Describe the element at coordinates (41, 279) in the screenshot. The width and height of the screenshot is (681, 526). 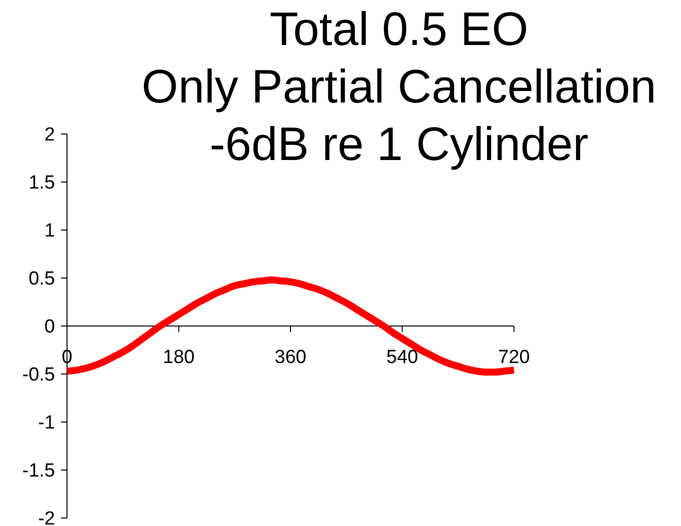
I see `y-tick-label: 0.5` at that location.